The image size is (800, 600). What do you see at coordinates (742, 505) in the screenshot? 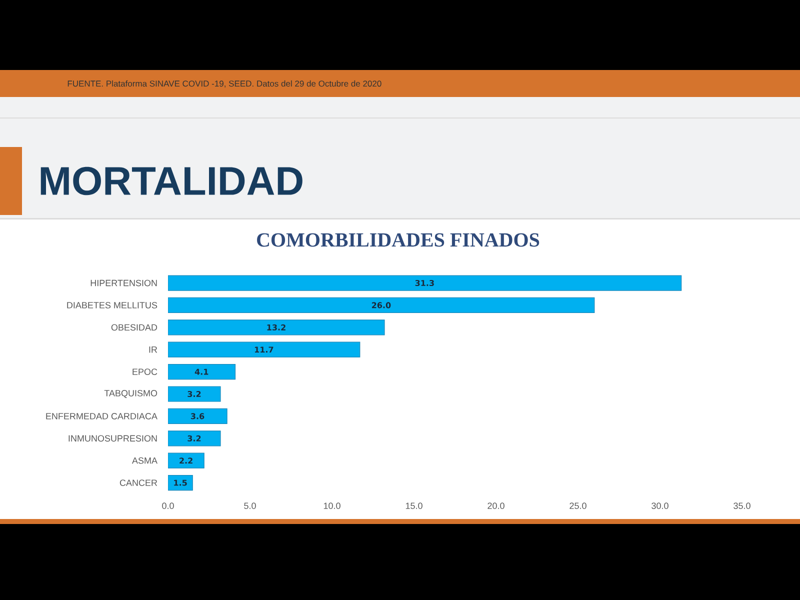
I see `x-tick-label: 35.0` at bounding box center [742, 505].